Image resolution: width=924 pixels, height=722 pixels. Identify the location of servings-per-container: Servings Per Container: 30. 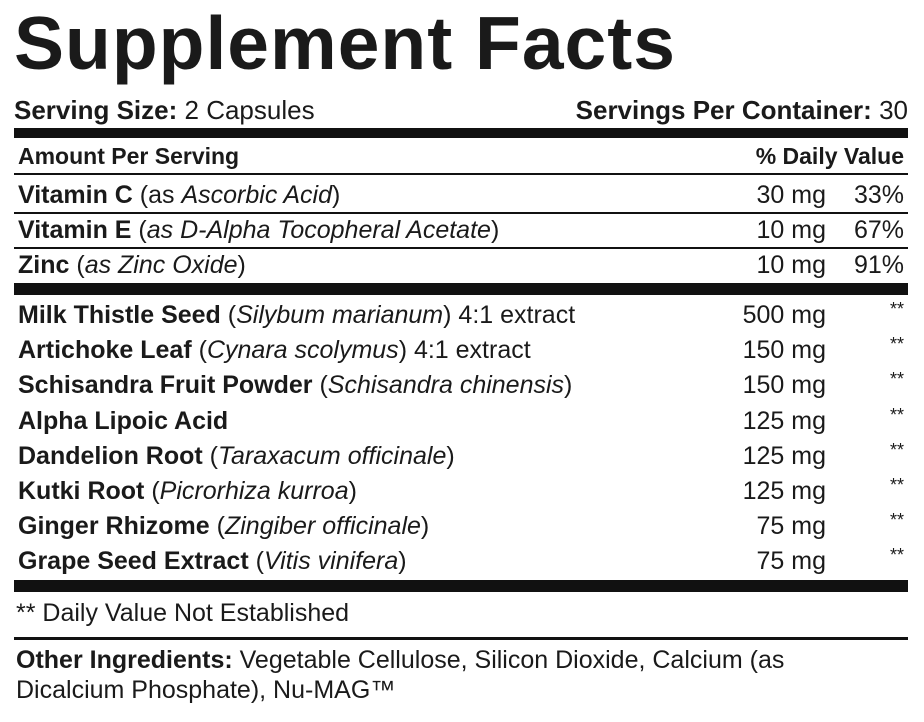
(742, 110).